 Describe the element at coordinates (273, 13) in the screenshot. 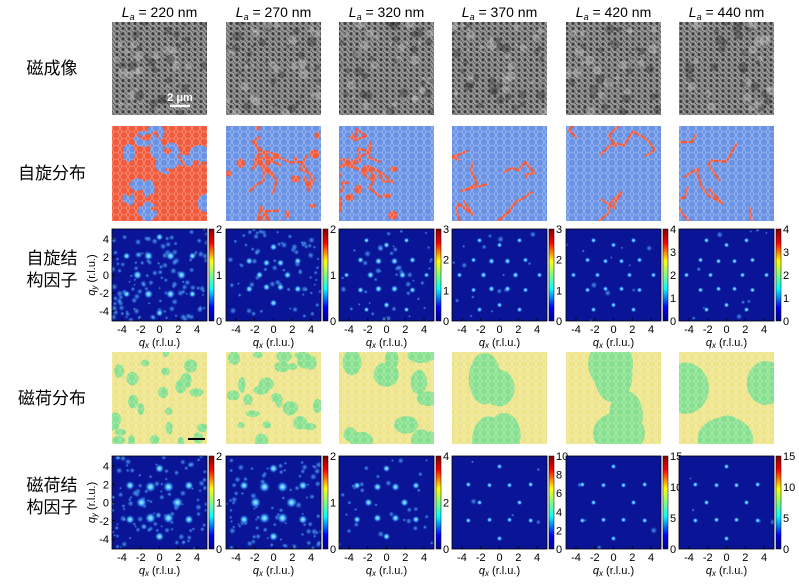

I see `column-heading-2: La = 270 nm` at that location.